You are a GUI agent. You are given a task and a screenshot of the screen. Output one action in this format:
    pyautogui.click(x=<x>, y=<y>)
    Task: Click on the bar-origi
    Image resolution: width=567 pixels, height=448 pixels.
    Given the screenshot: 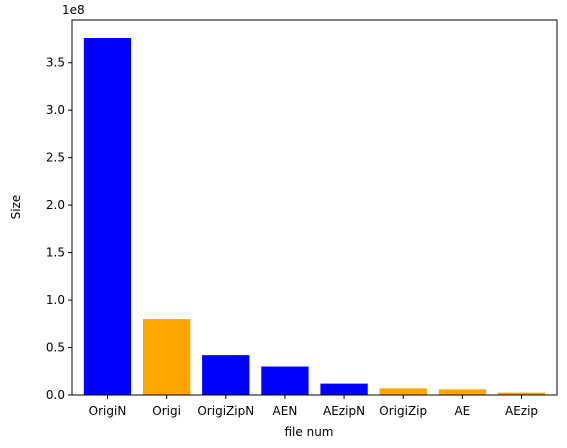 What is the action you would take?
    pyautogui.click(x=166, y=357)
    